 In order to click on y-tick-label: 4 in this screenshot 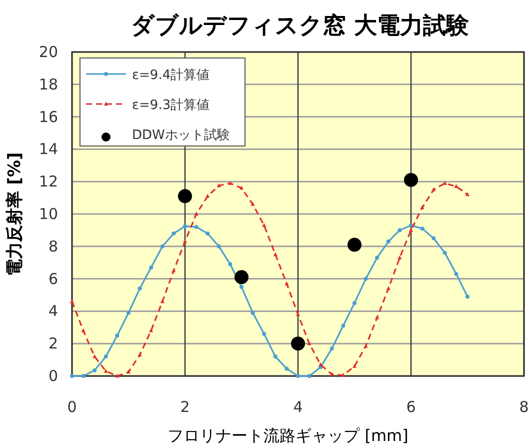, I will do `click(53, 311)`.